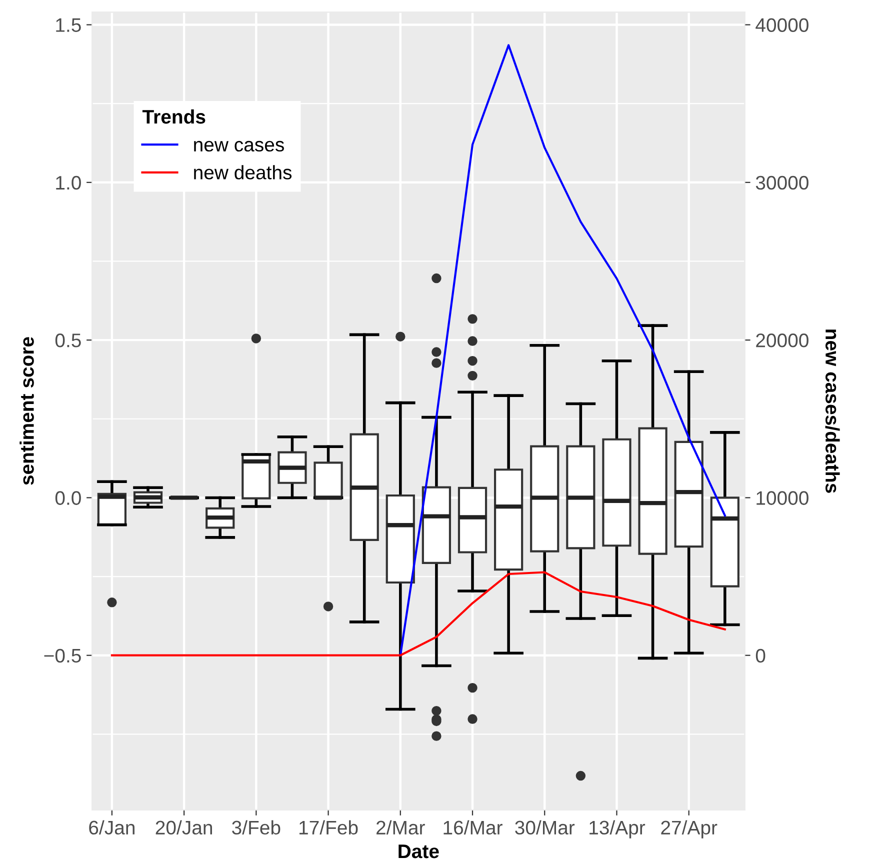 The image size is (869, 868). What do you see at coordinates (111, 827) in the screenshot?
I see `x-tick-label: 6/Jan` at bounding box center [111, 827].